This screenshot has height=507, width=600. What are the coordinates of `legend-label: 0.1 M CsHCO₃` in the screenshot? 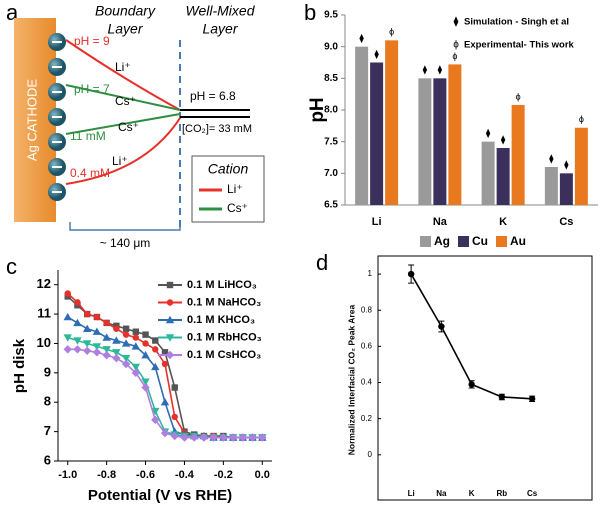 It's located at (224, 355).